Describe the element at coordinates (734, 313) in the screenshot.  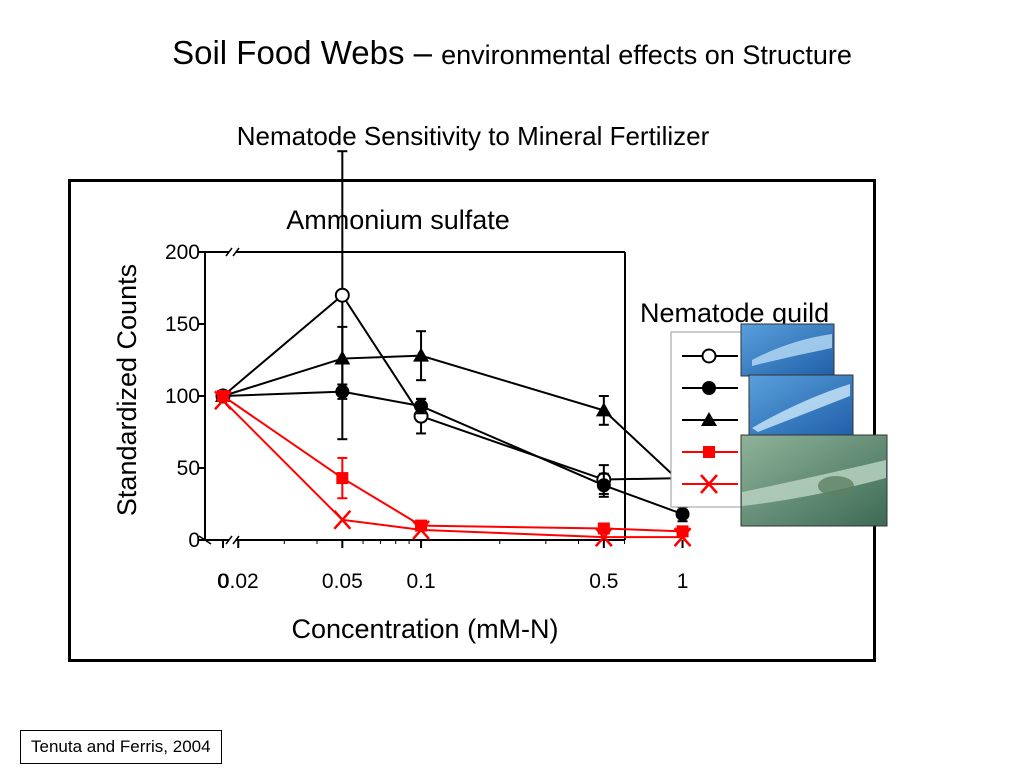
I see `legend-title: Nematode guild` at that location.